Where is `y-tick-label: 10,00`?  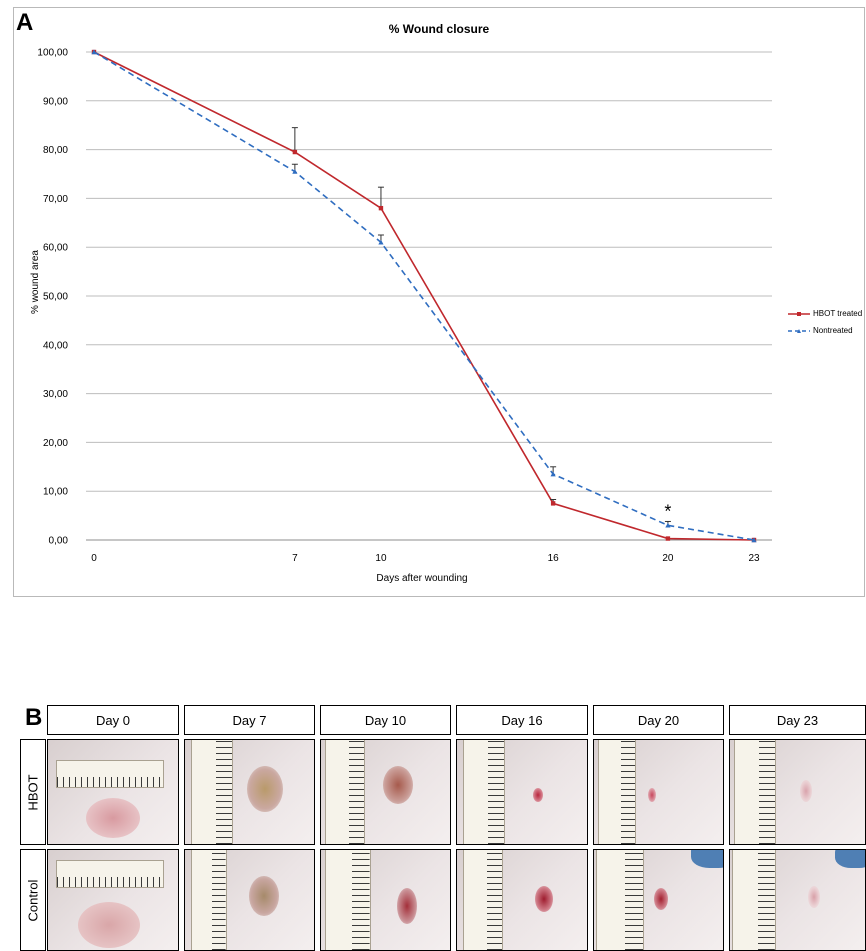
y-tick-label: 10,00 is located at coordinates (55, 492).